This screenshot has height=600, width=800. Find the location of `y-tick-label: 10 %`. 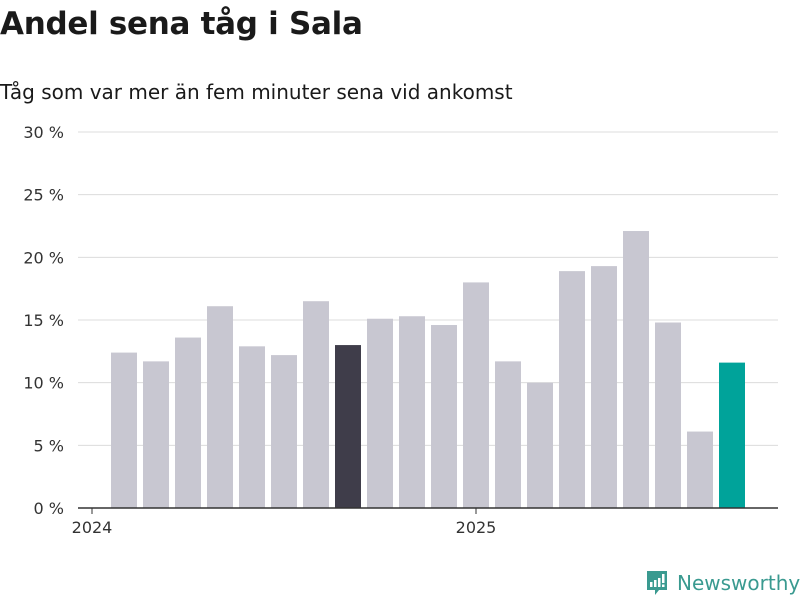

y-tick-label: 10 % is located at coordinates (43, 383).